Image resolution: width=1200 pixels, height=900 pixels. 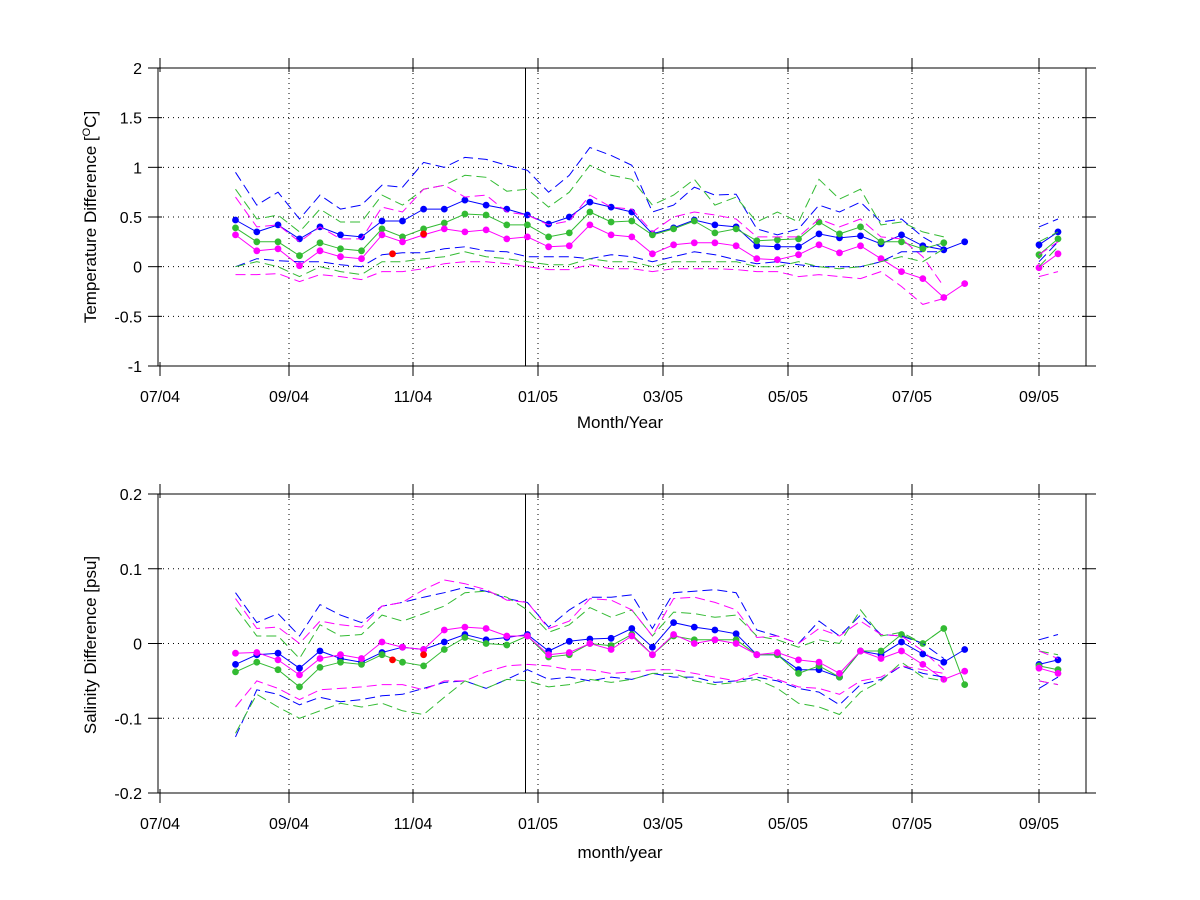 I want to click on temperature-x-tick-label: 01/05, so click(x=538, y=397).